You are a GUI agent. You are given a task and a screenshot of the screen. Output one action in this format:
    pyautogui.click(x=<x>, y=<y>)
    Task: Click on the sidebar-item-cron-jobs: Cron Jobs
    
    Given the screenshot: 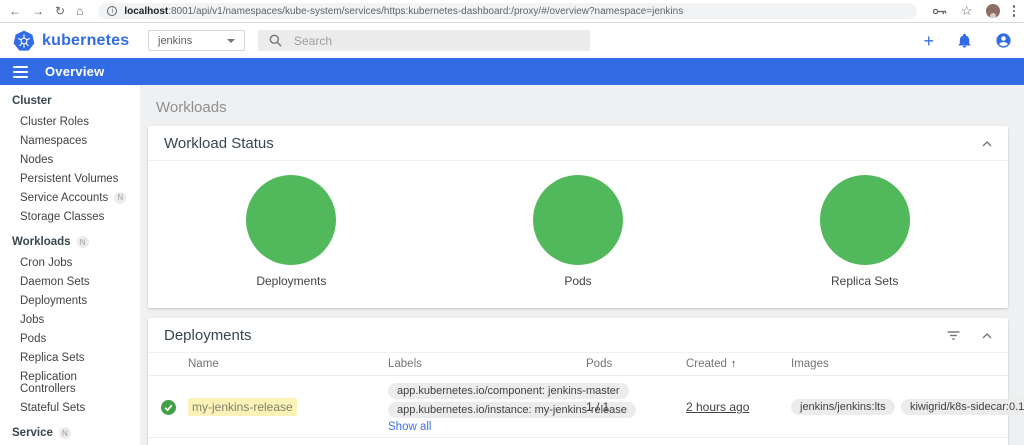 What is the action you would take?
    pyautogui.click(x=70, y=262)
    